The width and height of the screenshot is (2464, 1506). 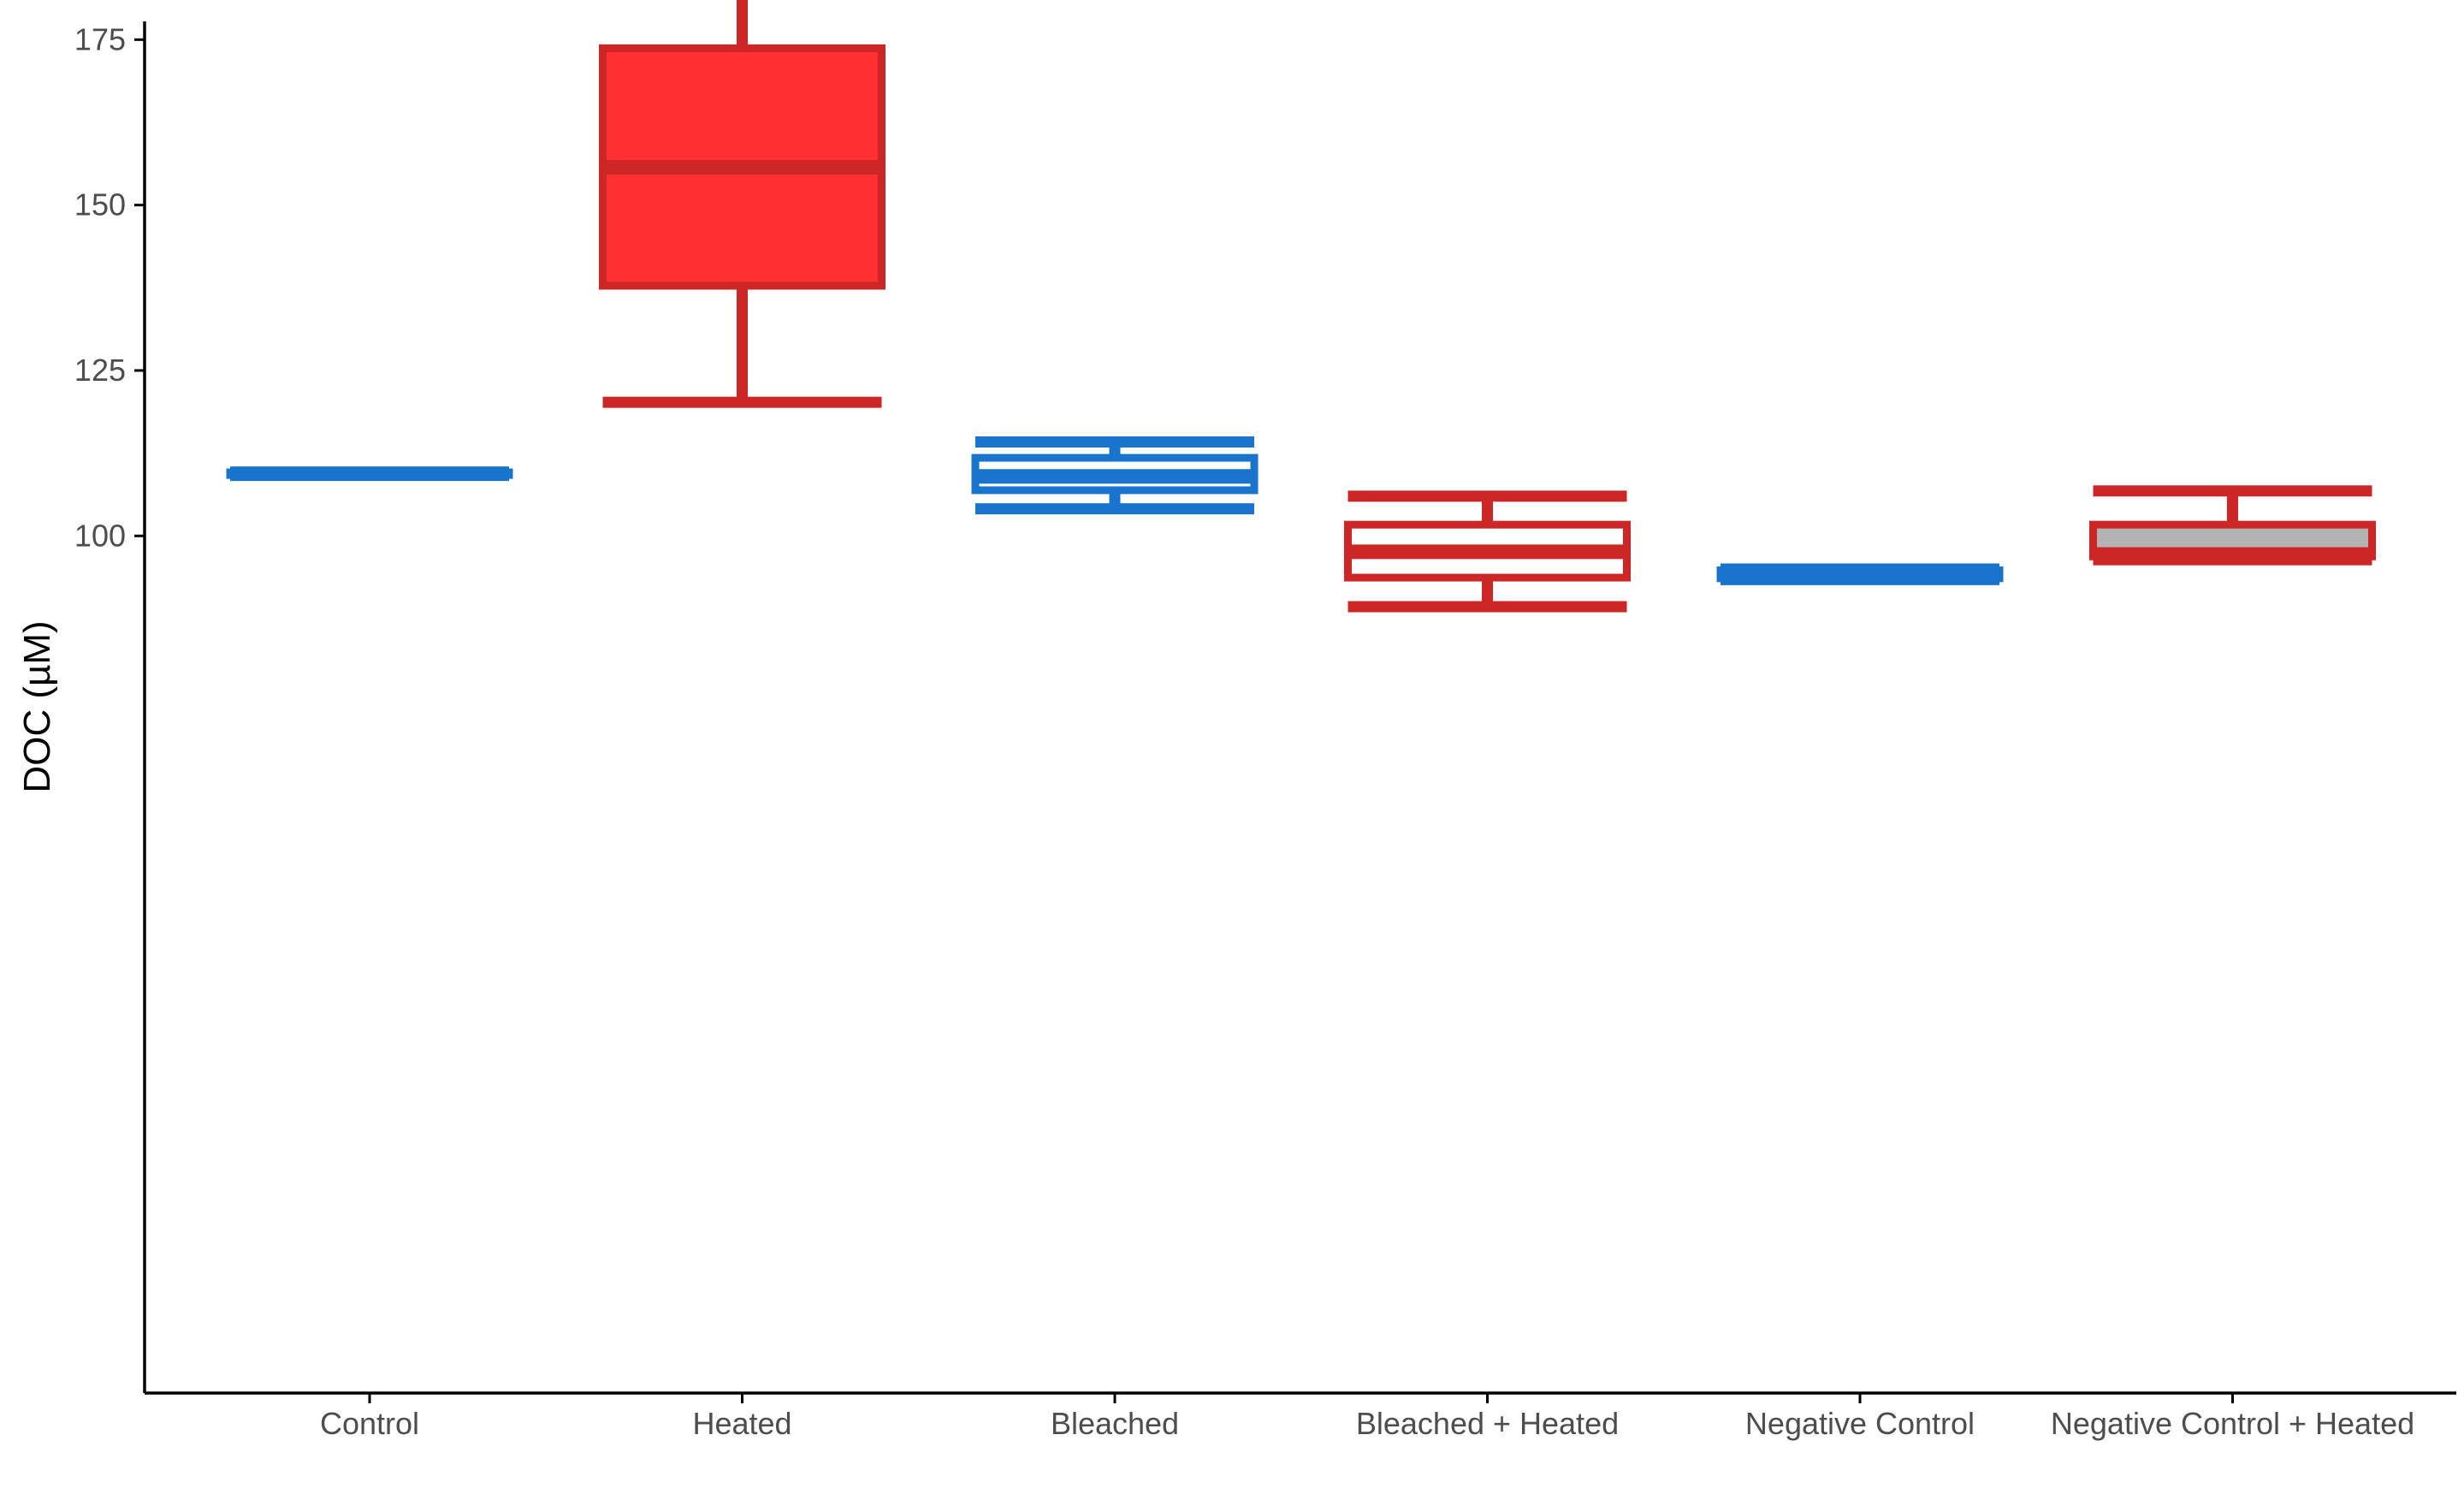 I want to click on x-tick-label: Negative Control, so click(x=1860, y=1423).